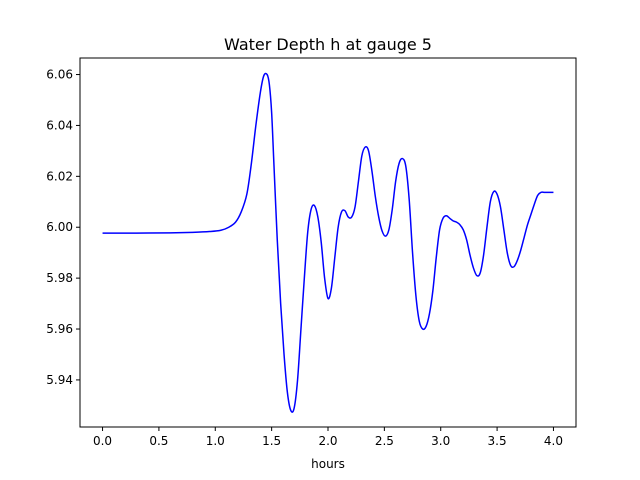 This screenshot has width=640, height=480. I want to click on y-axis: 5.94 5.96 5.98 6.00 6.02 6.04 6.06, so click(63, 227).